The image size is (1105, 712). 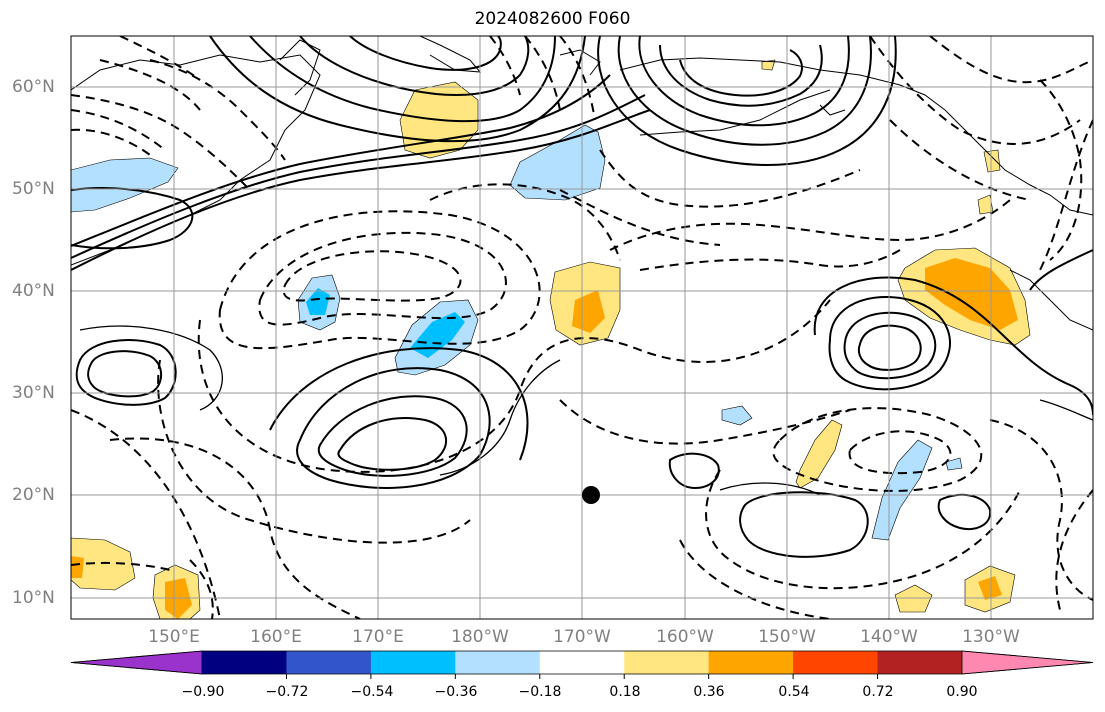 What do you see at coordinates (625, 692) in the screenshot?
I see `colorbar-label: 0.18` at bounding box center [625, 692].